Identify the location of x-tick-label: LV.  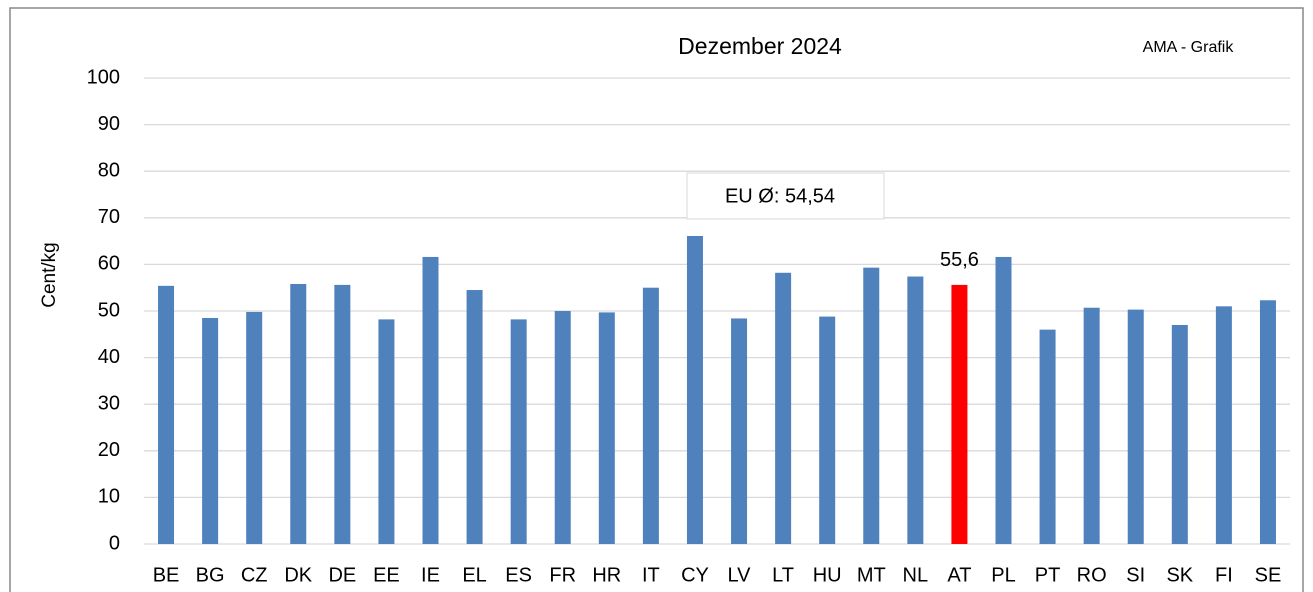
(740, 575).